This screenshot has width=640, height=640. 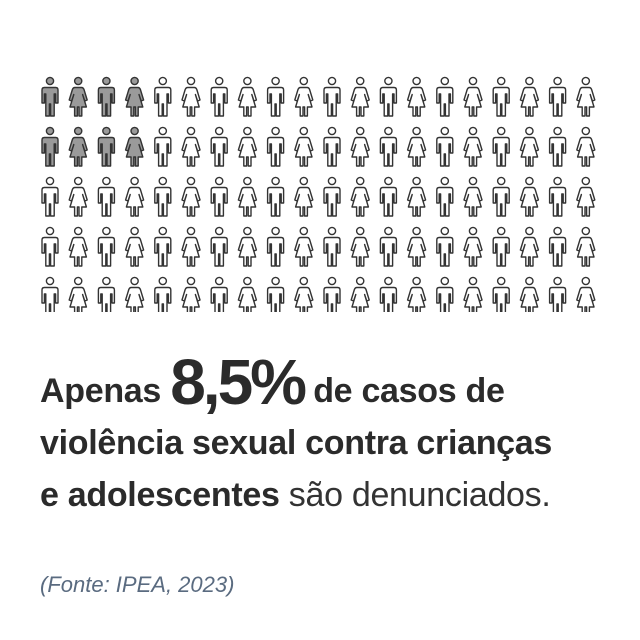 I want to click on headline-line2: violência sexual contra crianças, so click(x=296, y=443).